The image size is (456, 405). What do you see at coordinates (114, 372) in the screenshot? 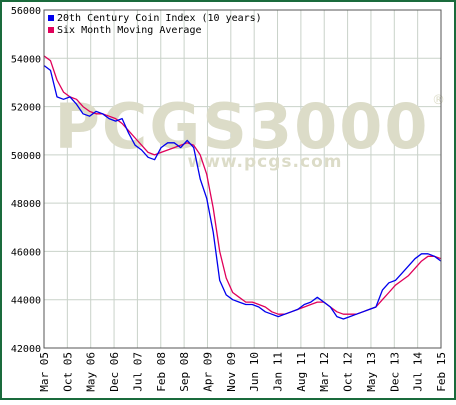
I see `x-tick-label: Dec 06` at bounding box center [114, 372].